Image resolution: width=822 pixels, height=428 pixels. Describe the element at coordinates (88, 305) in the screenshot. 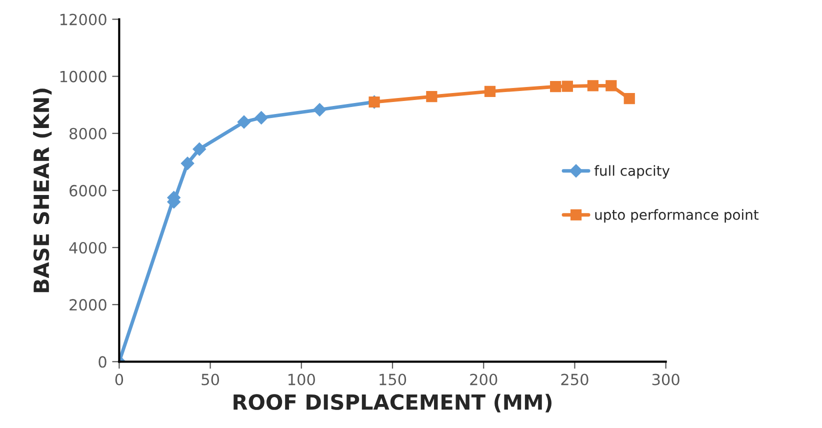

I see `y-tick-label: 2000` at that location.